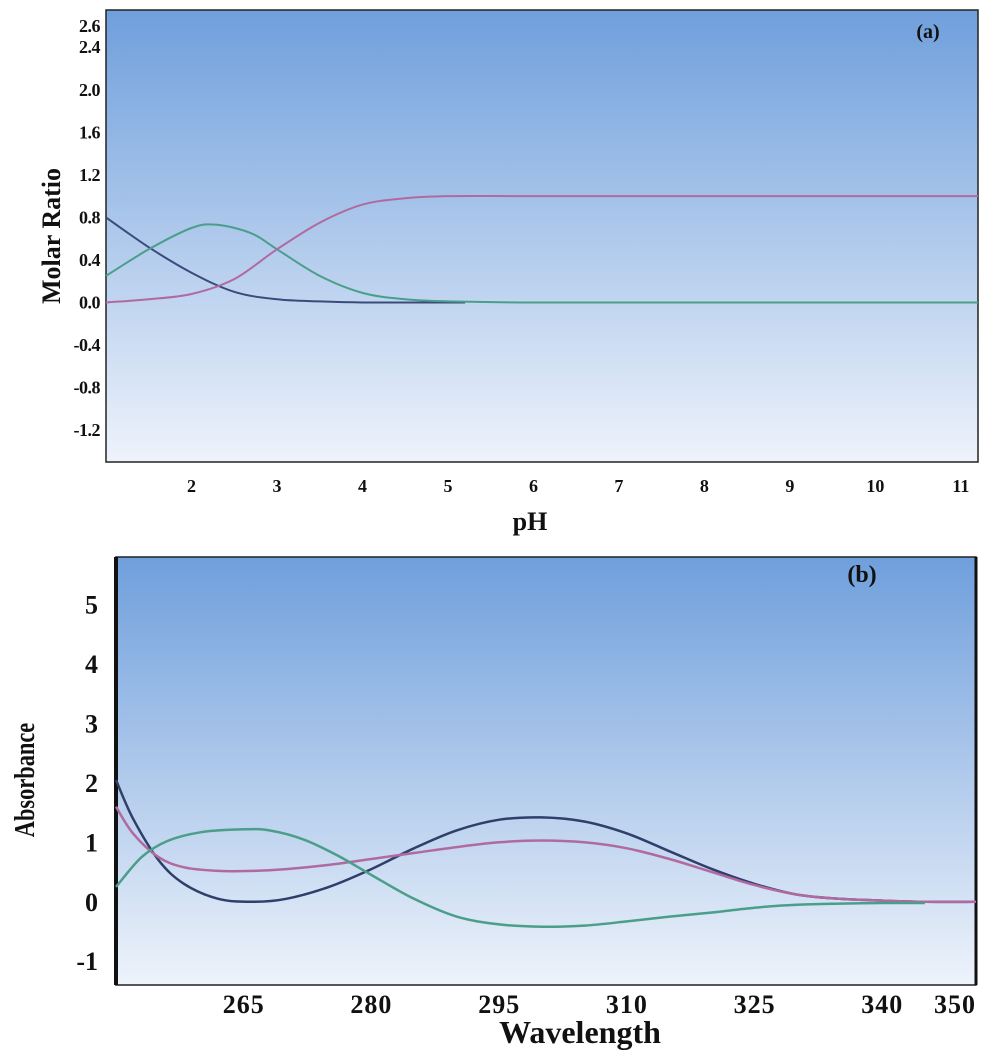  I want to click on y-tick-labels-b: 5 4 3 2 1 0 -1, so click(87, 784).